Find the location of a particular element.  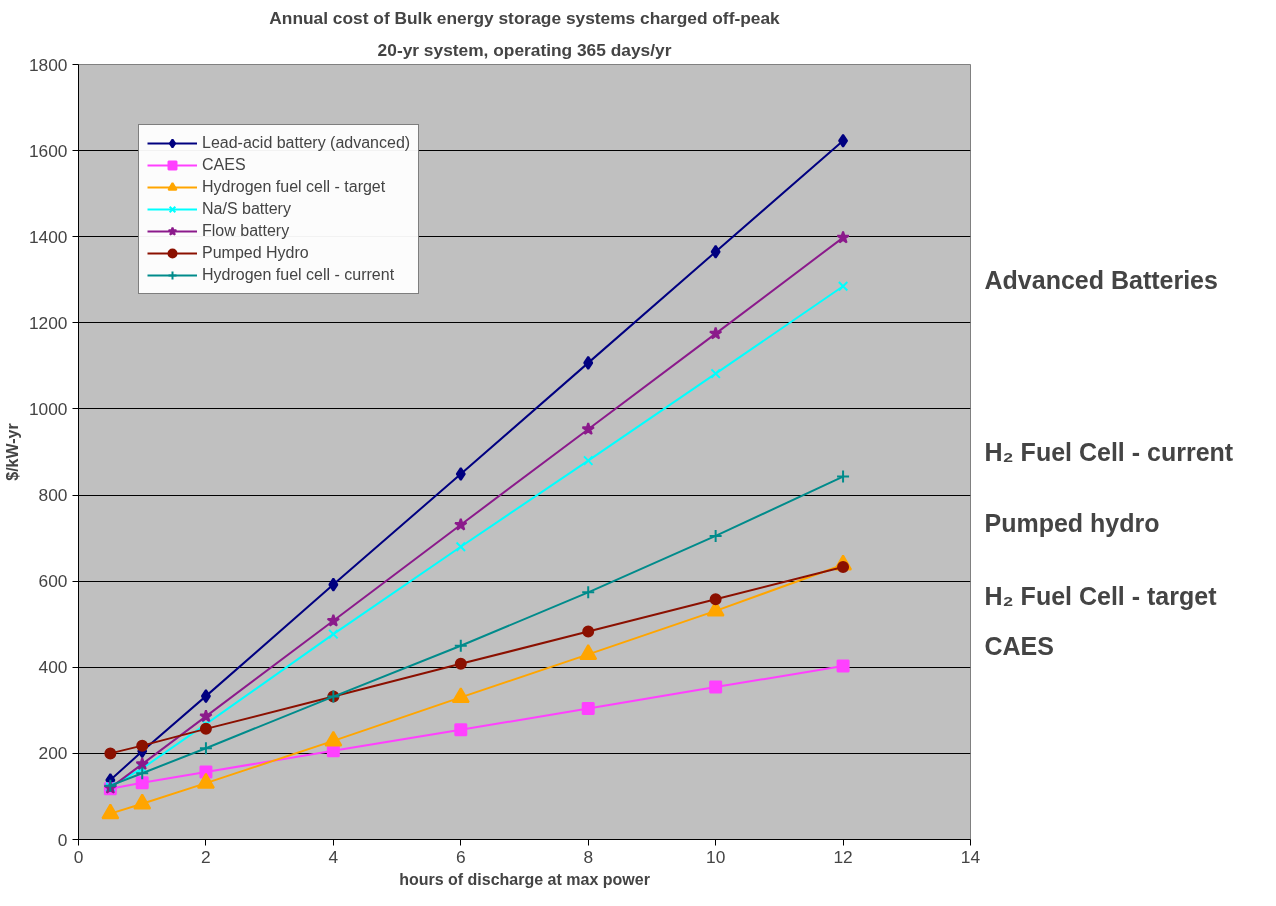

legend-label: Lead-acid battery (advanced) is located at coordinates (306, 143).